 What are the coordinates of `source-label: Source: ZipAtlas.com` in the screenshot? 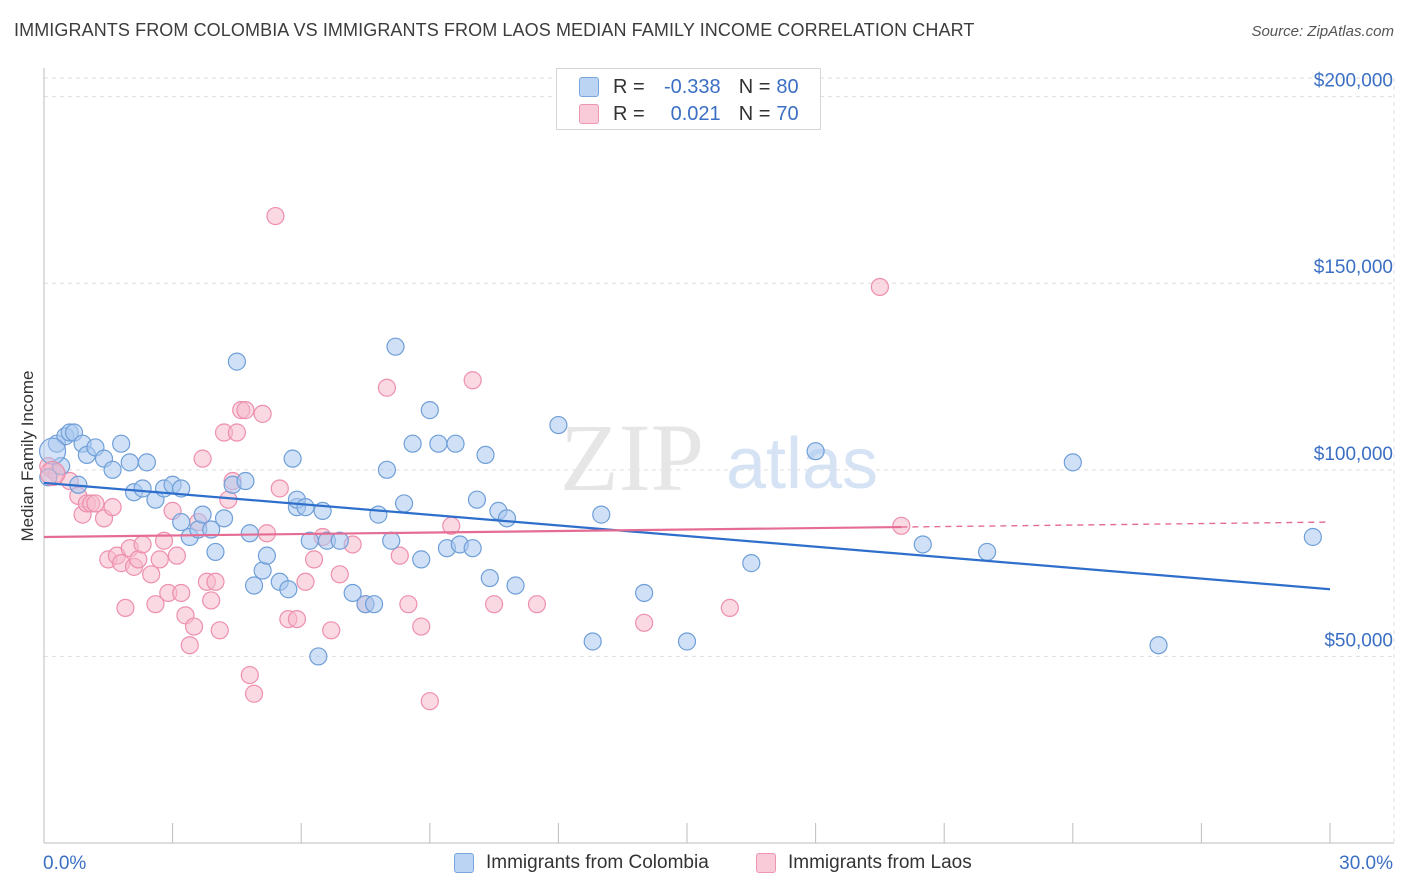 It's located at (1322, 31).